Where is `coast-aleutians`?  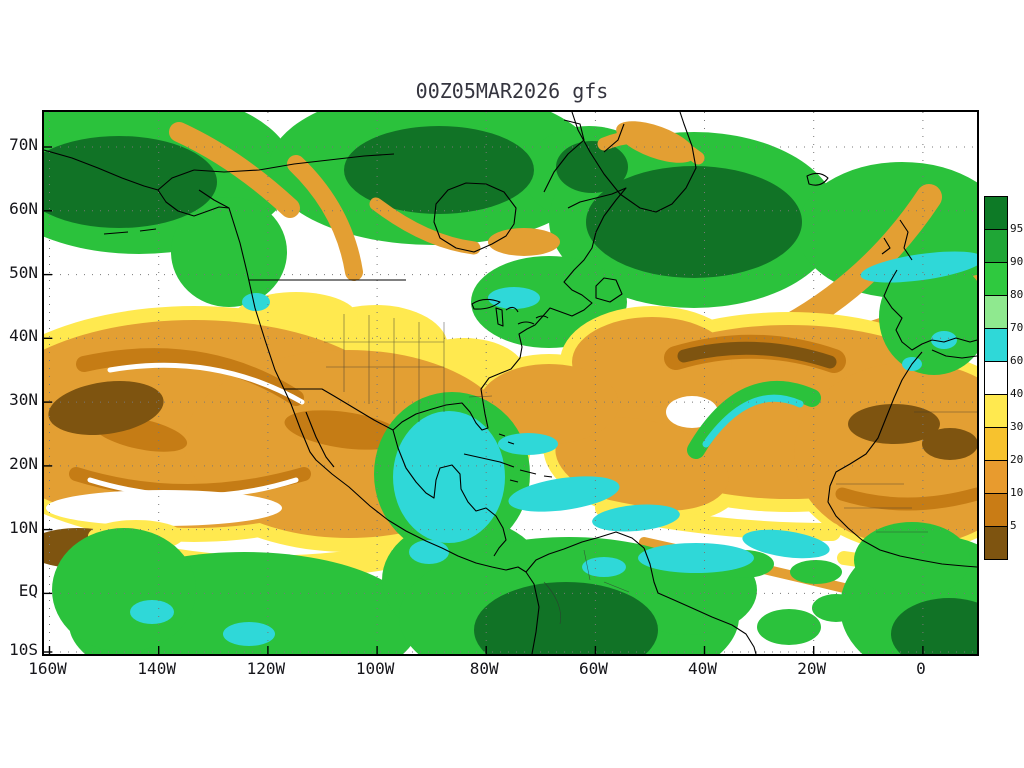 coast-aleutians is located at coordinates (130, 231).